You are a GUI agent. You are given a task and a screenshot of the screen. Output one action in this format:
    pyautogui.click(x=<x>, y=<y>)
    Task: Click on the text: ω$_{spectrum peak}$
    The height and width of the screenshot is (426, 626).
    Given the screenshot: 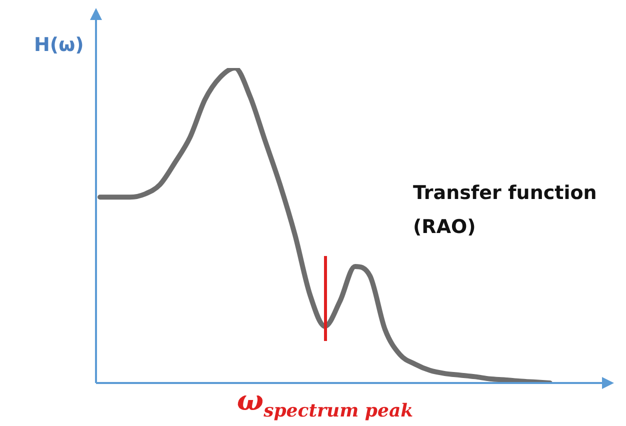 What is the action you would take?
    pyautogui.click(x=325, y=403)
    